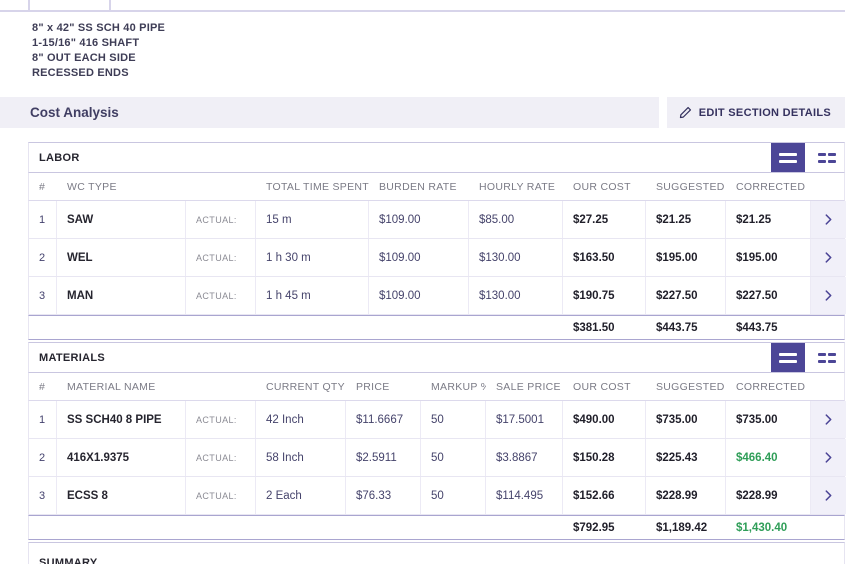 The image size is (864, 564). I want to click on corrected-value: $466.40, so click(768, 457).